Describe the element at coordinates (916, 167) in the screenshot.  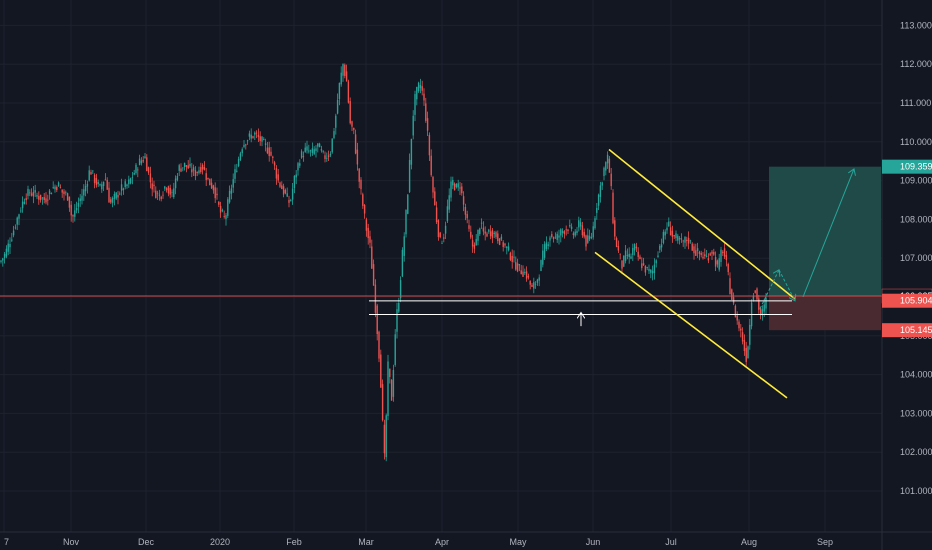
I see `price-tag-label: 109.359` at that location.